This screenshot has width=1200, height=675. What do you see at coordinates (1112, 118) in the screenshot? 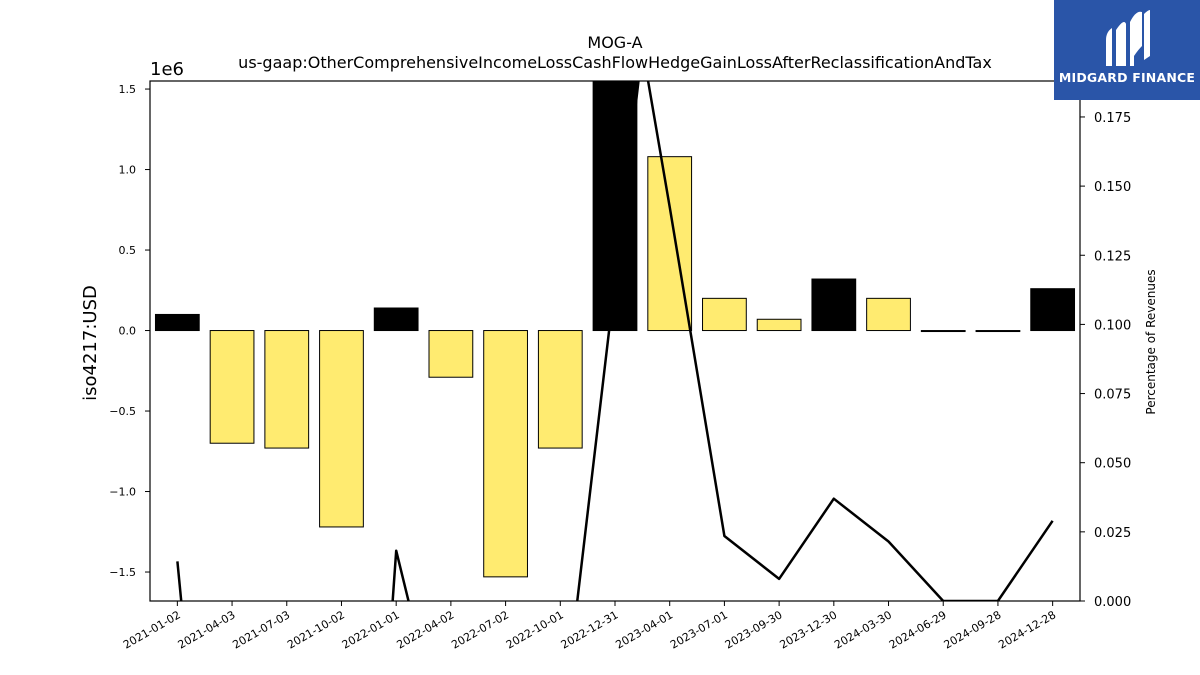
I see `y2-tick-label: 0.175` at bounding box center [1112, 118].